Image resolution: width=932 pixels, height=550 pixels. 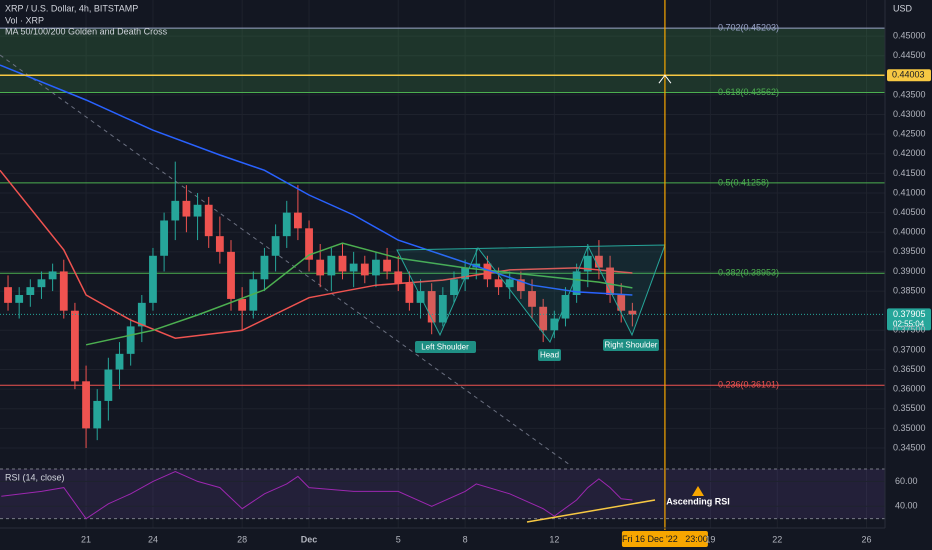 I want to click on y-tick-label: 0.37000, so click(x=909, y=349).